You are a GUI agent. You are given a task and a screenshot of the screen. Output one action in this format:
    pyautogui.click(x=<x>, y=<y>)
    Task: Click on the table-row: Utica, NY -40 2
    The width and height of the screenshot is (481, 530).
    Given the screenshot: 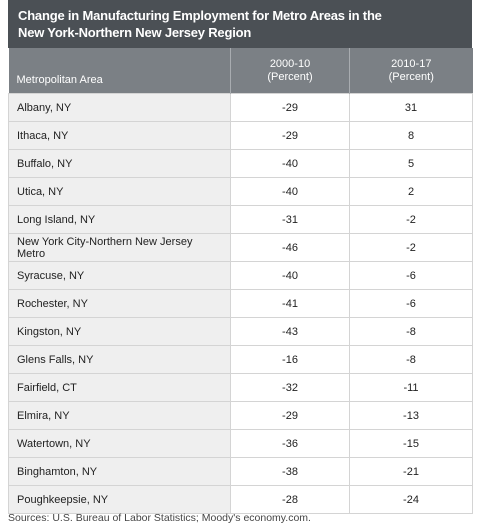 What is the action you would take?
    pyautogui.click(x=240, y=191)
    